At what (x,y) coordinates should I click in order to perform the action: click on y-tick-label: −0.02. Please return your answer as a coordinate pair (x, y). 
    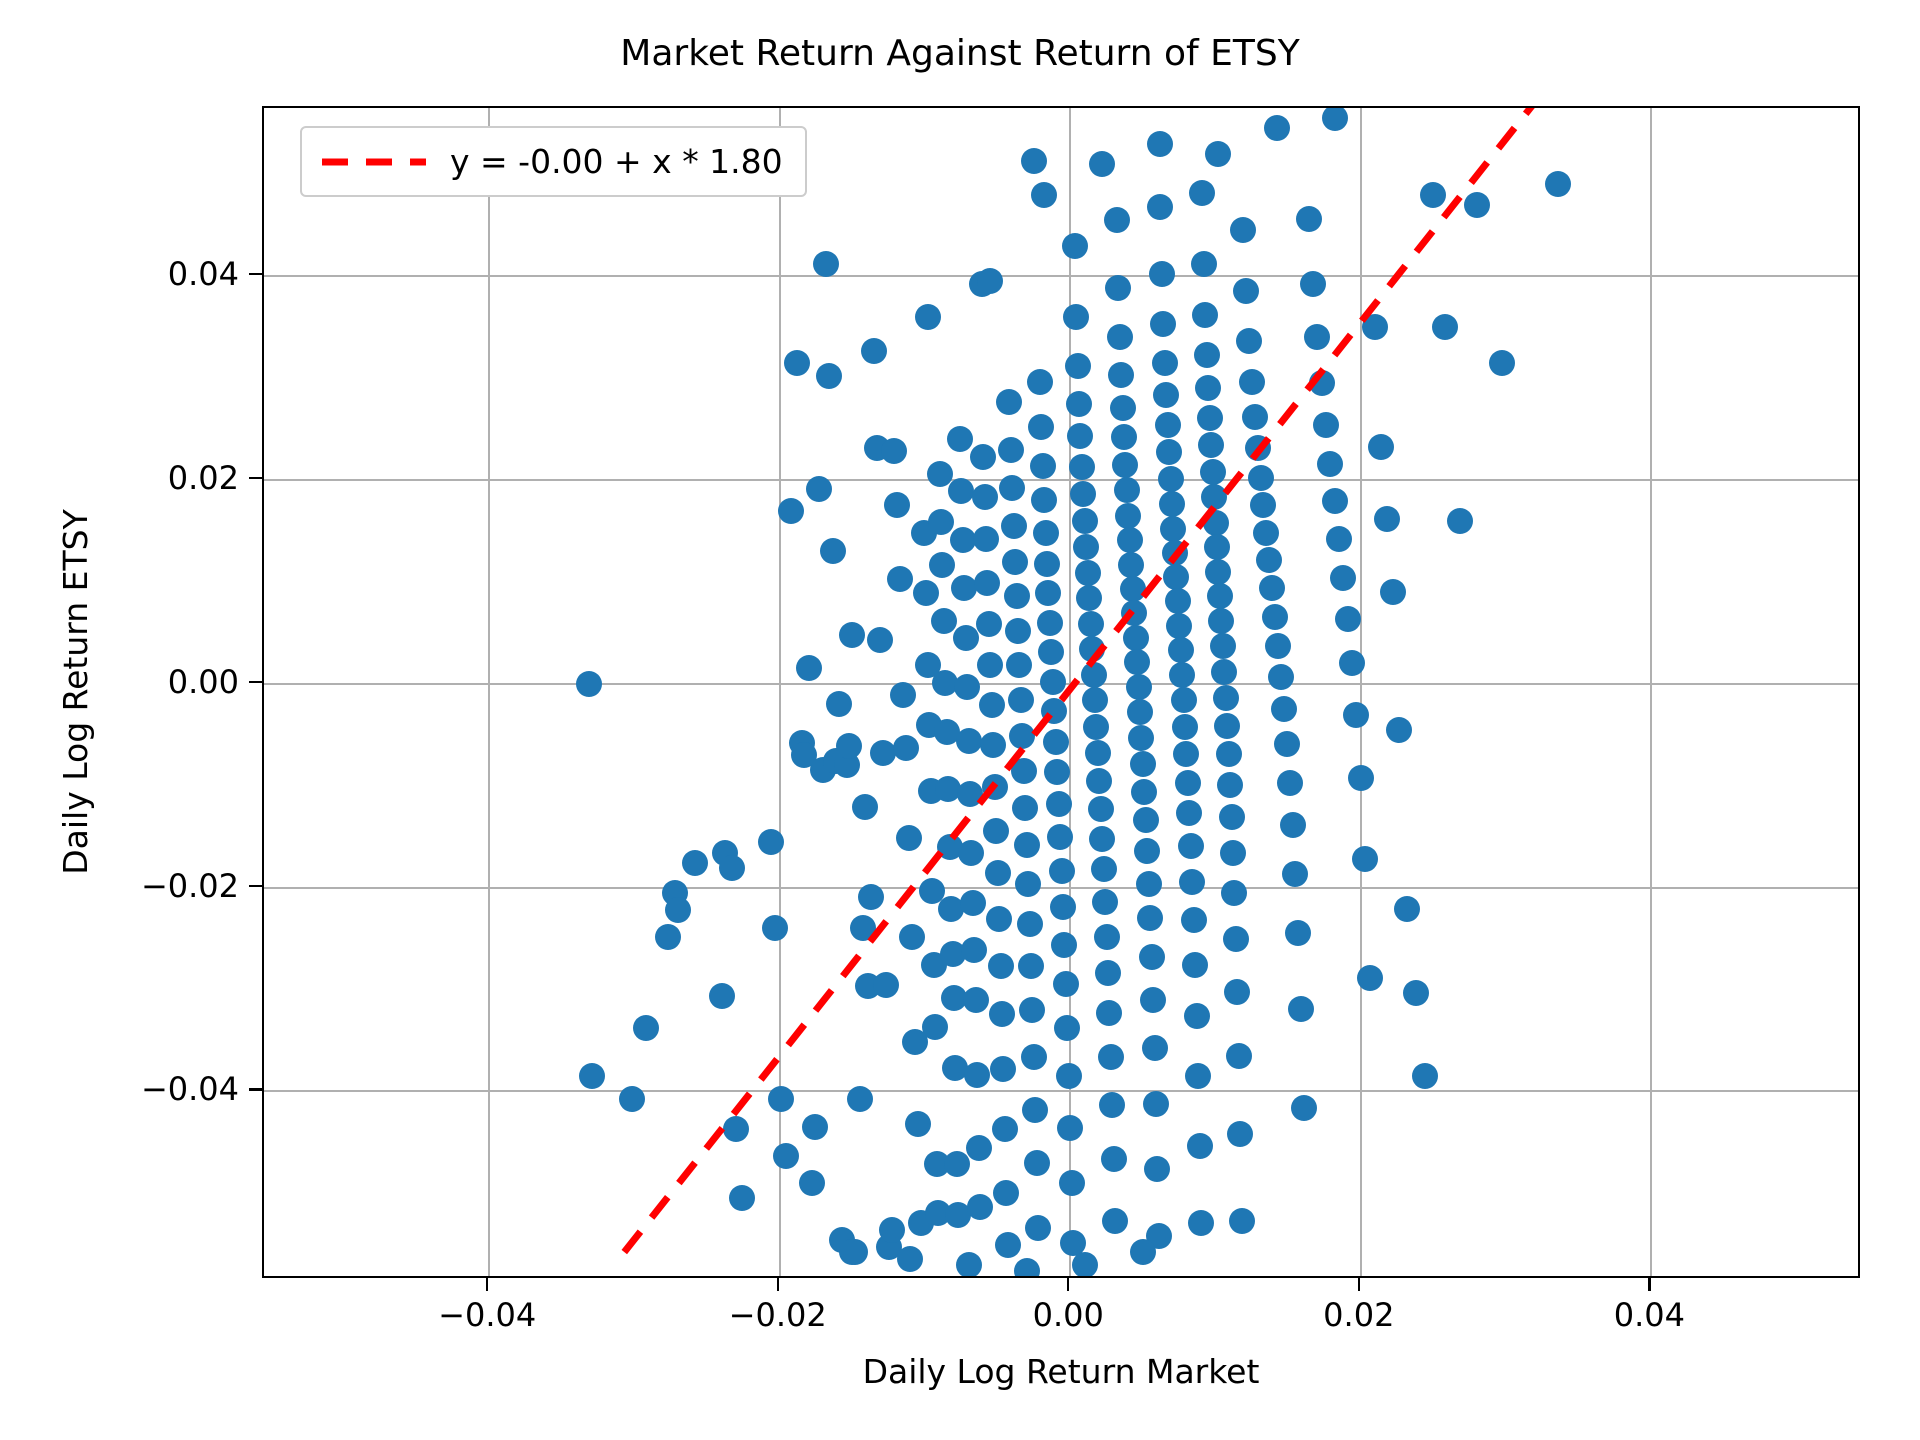
    Looking at the image, I should click on (189, 885).